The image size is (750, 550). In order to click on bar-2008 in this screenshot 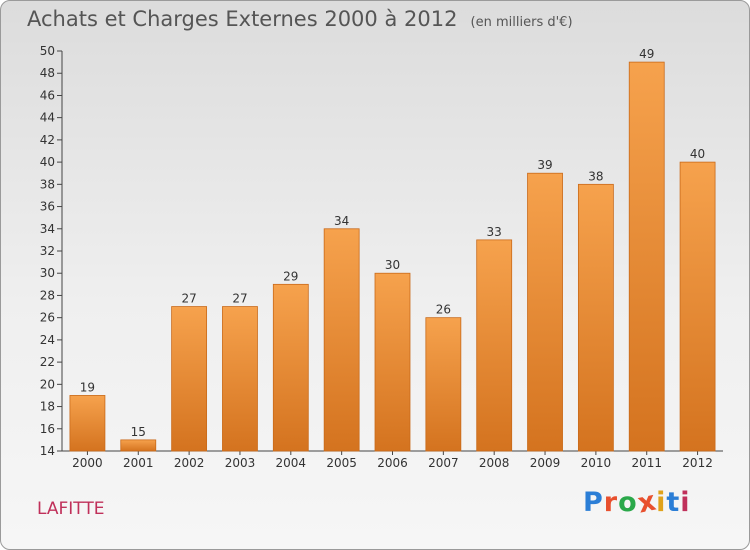, I will do `click(494, 345)`.